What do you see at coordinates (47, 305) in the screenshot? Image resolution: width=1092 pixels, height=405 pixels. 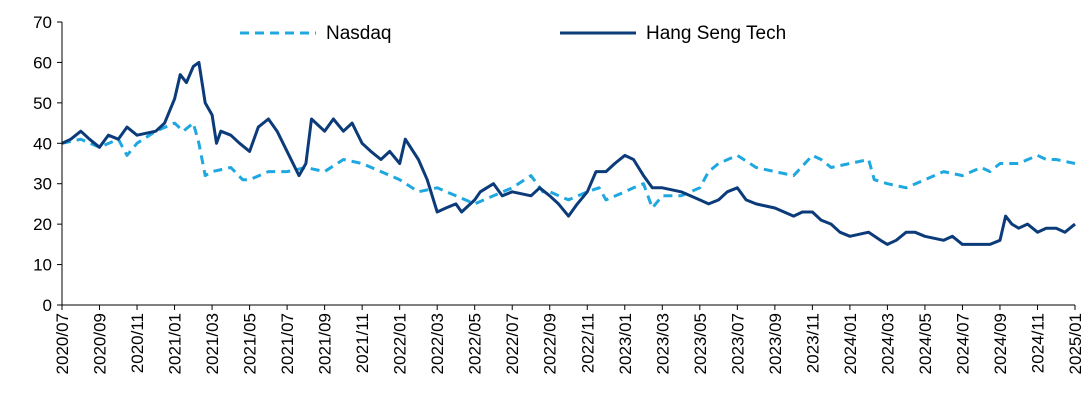 I see `y-tick-label: 0` at bounding box center [47, 305].